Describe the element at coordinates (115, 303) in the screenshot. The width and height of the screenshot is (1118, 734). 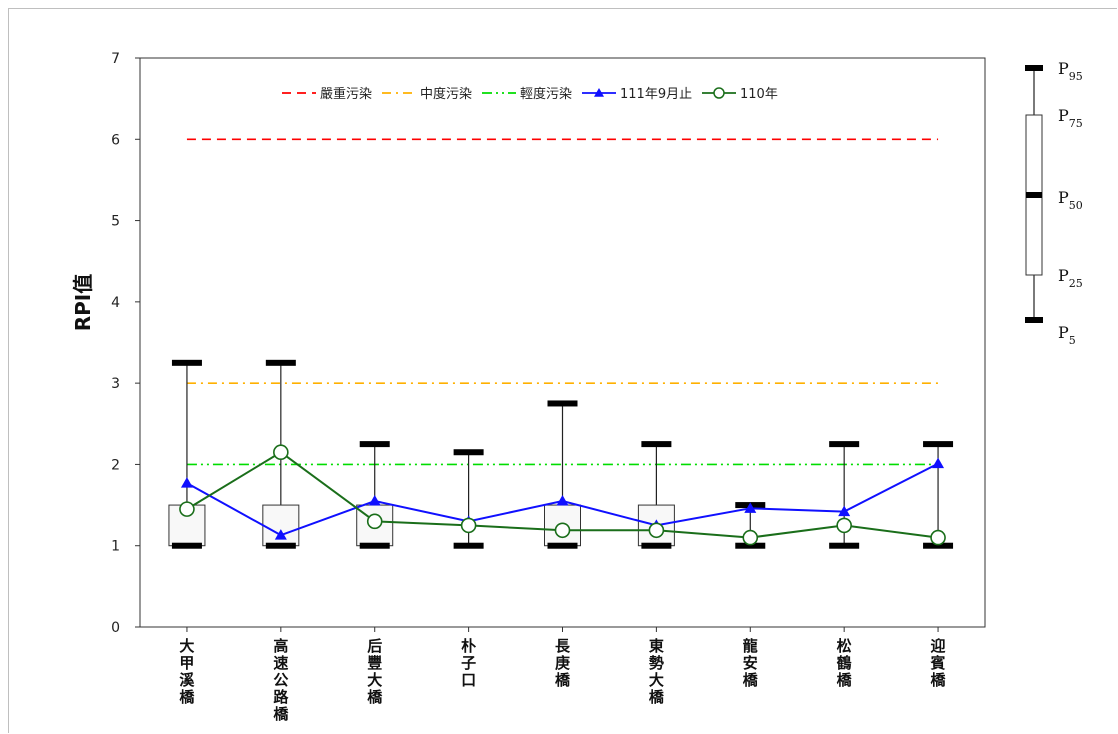
I see `y-tick-label: 4` at that location.